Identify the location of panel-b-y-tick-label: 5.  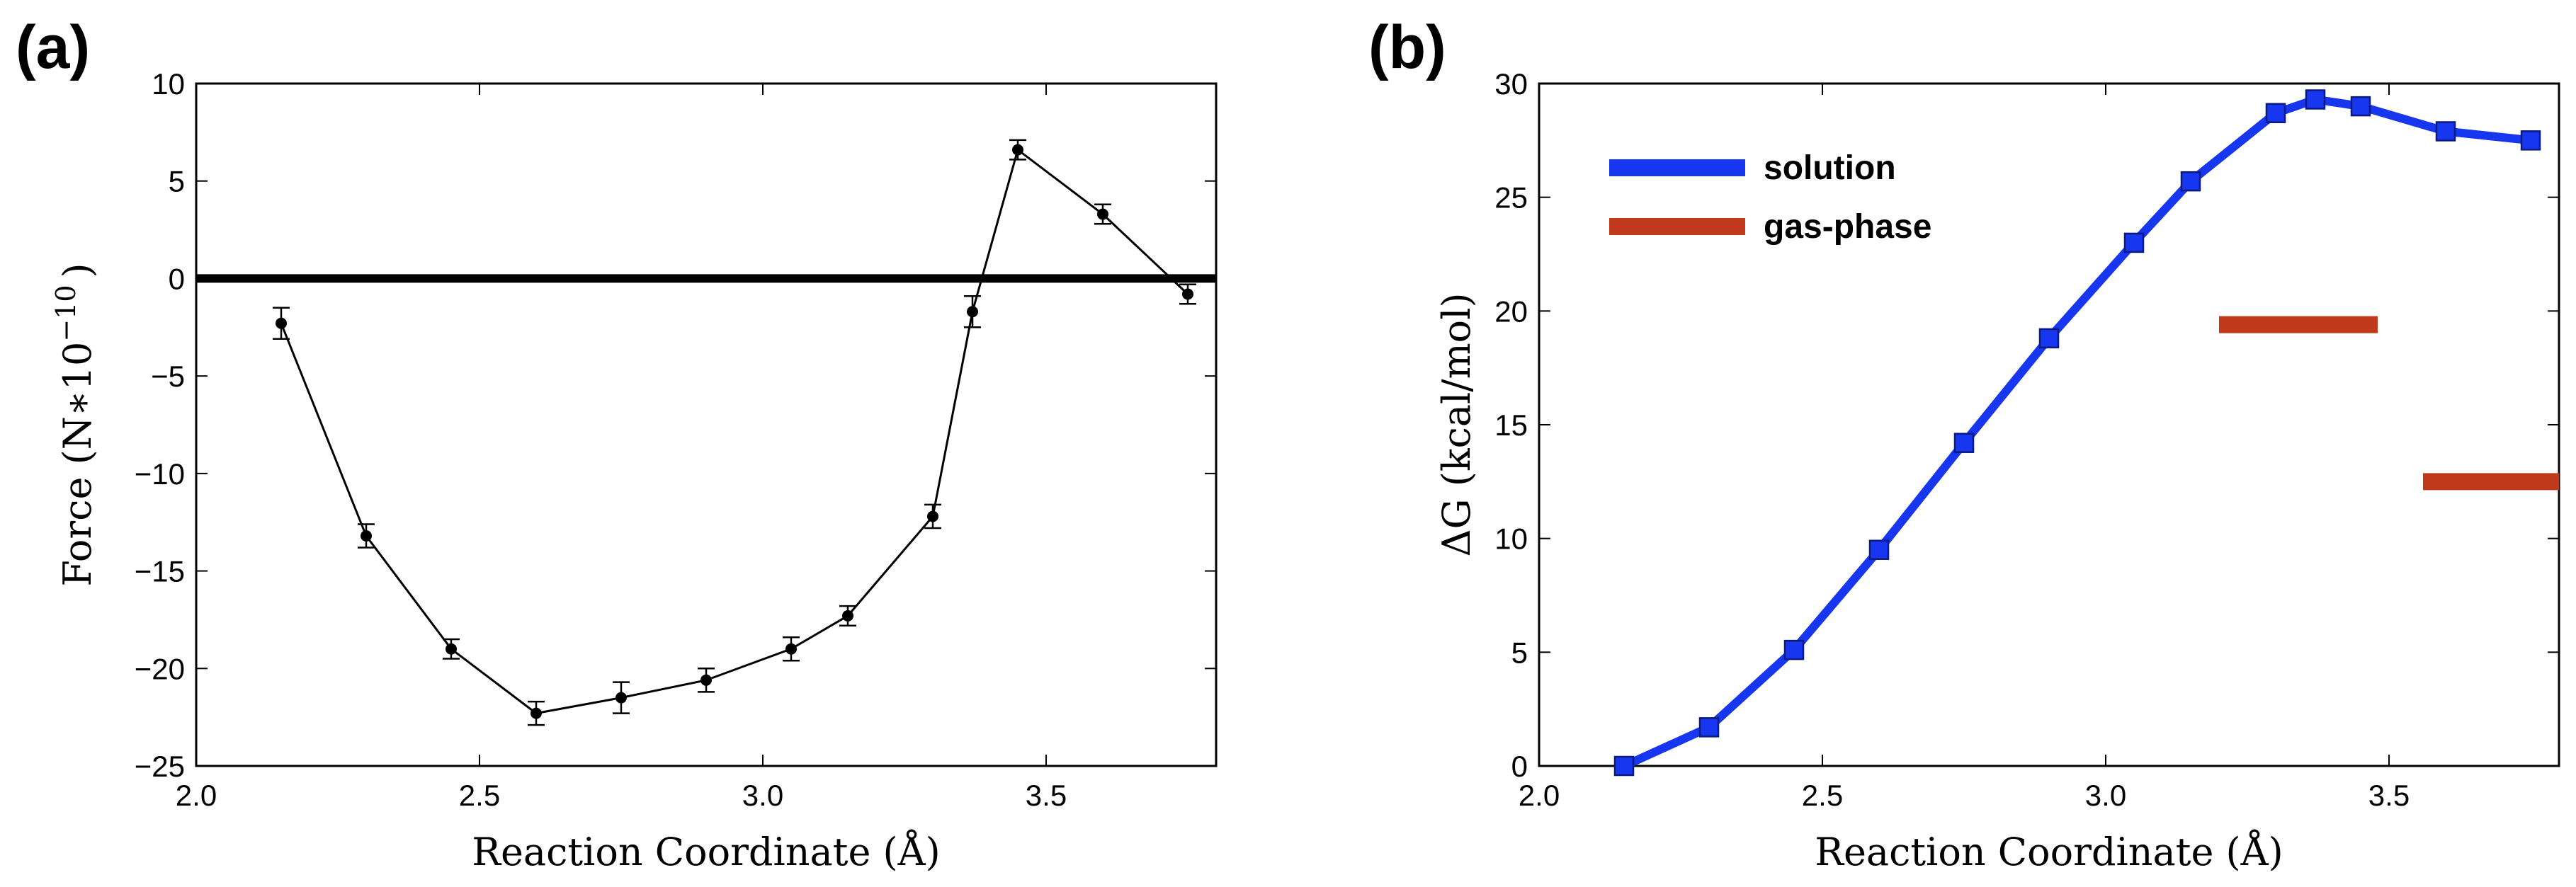
(1519, 652).